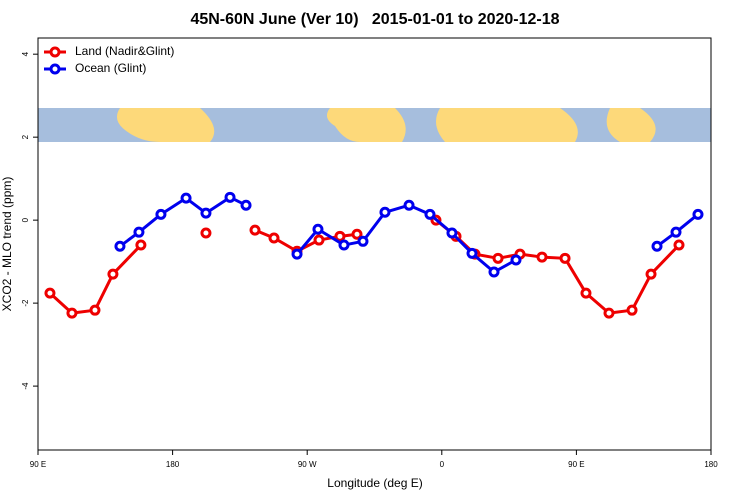  I want to click on y-axis-label: XCO2 - MLO trend (ppm), so click(7, 244).